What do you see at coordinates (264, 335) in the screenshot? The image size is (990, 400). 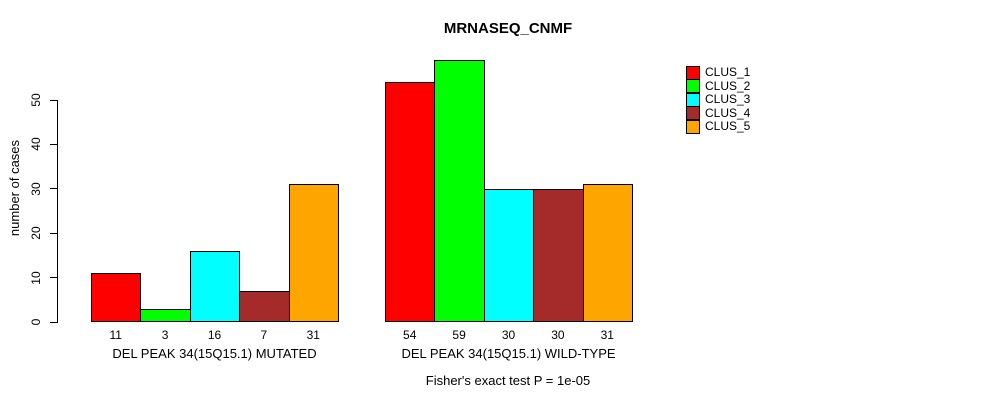 I see `bar-value-label: 7` at bounding box center [264, 335].